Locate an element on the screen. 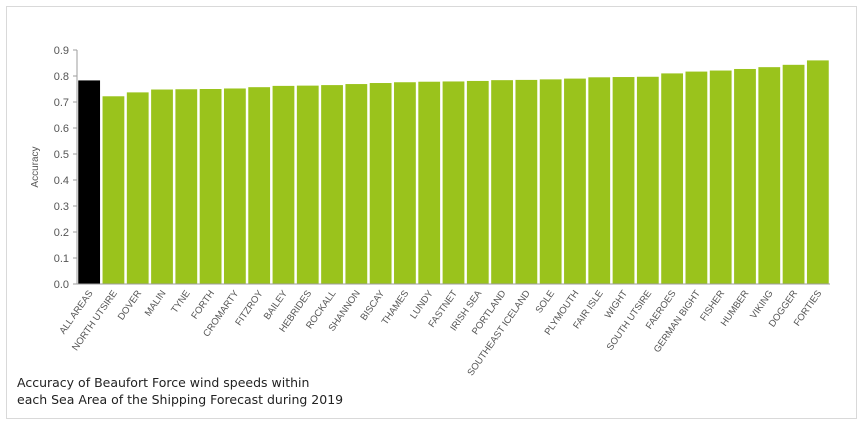  bar-bailey is located at coordinates (283, 184).